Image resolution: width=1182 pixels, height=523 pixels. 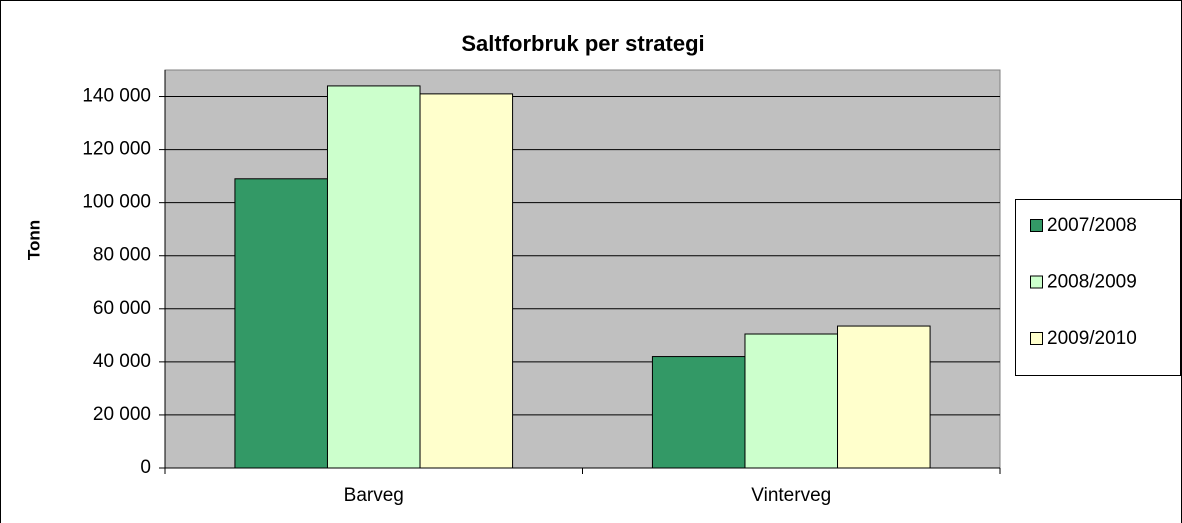 I want to click on legend-label: 2007/2008, so click(x=1092, y=225).